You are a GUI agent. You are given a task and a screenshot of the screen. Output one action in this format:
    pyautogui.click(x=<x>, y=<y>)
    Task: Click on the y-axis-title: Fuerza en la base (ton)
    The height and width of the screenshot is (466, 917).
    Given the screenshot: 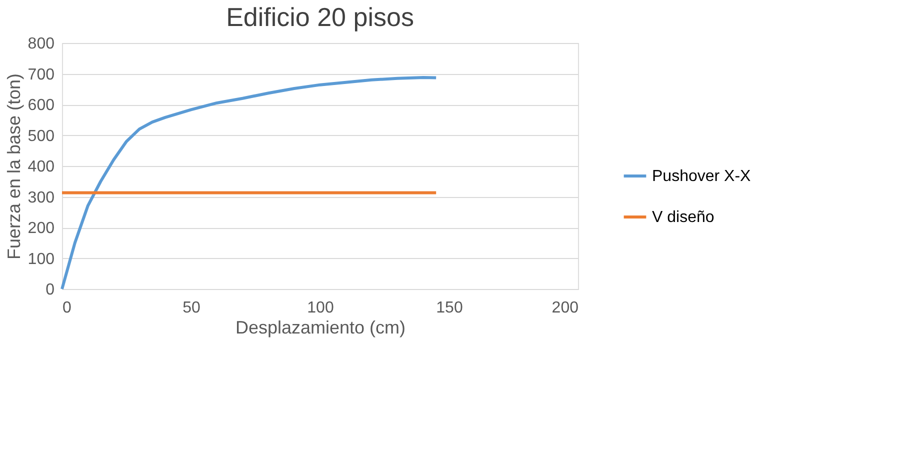 What is the action you would take?
    pyautogui.click(x=14, y=166)
    